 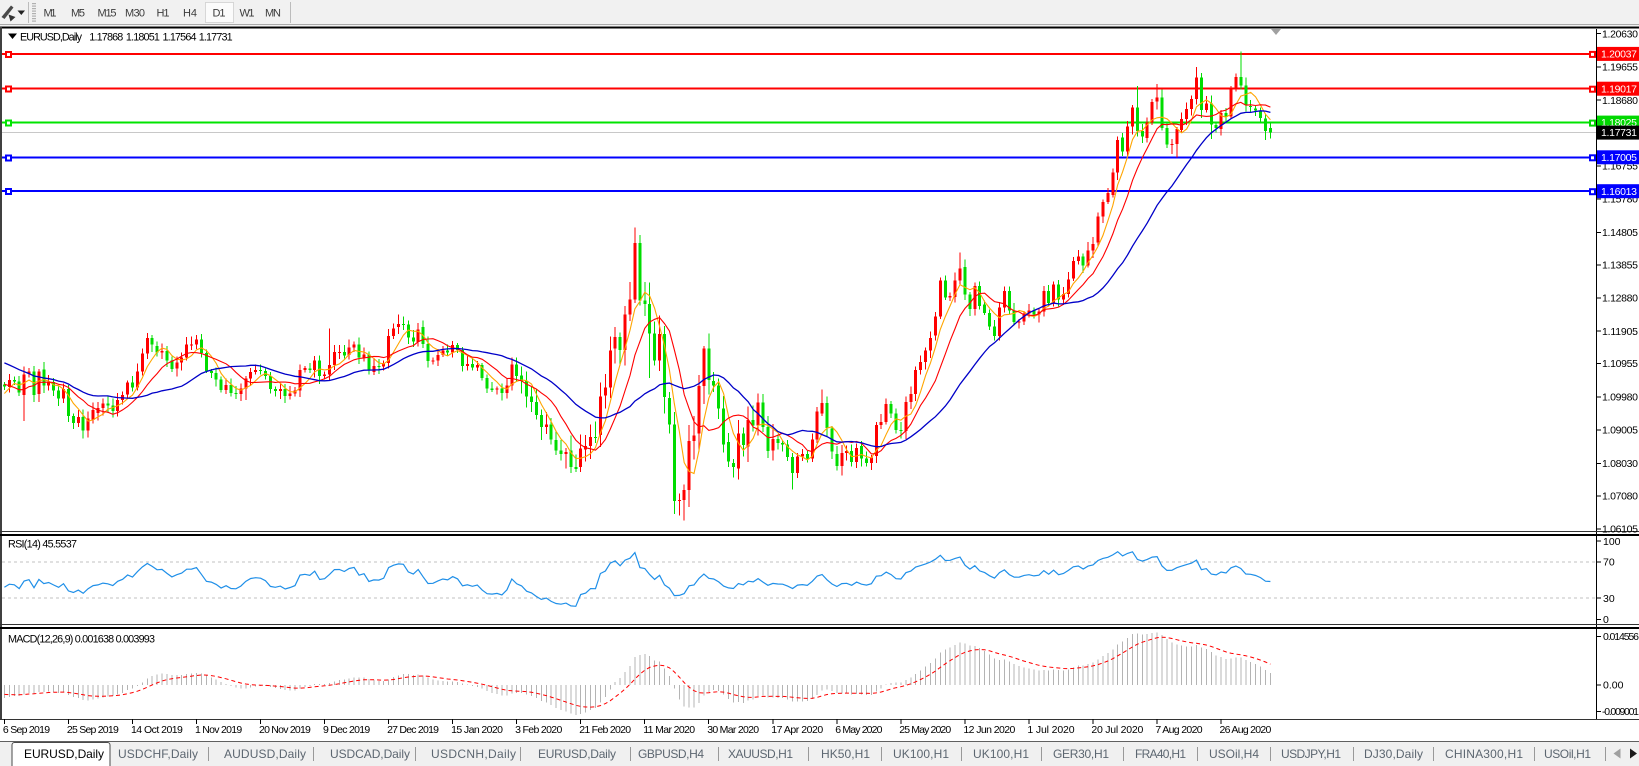 What do you see at coordinates (180, 38) in the screenshot?
I see `svg-text: 1.17564` at bounding box center [180, 38].